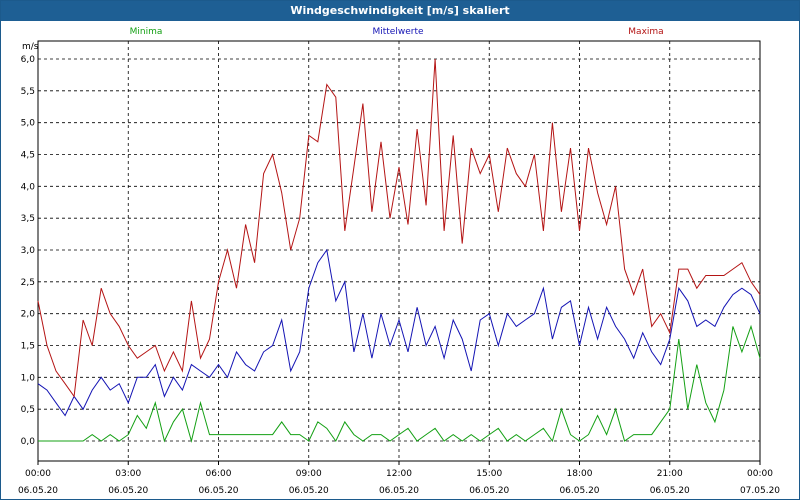 This screenshot has height=500, width=800. Describe the element at coordinates (30, 47) in the screenshot. I see `y-axis-unit: m/s` at that location.